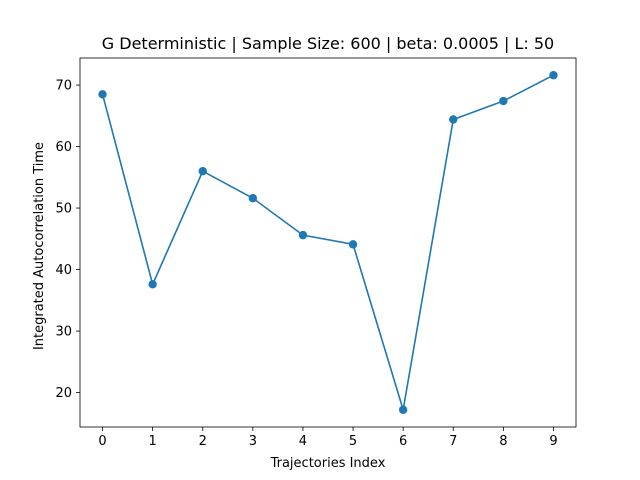 This screenshot has width=640, height=480. Describe the element at coordinates (553, 441) in the screenshot. I see `x-tick-label: 9` at that location.